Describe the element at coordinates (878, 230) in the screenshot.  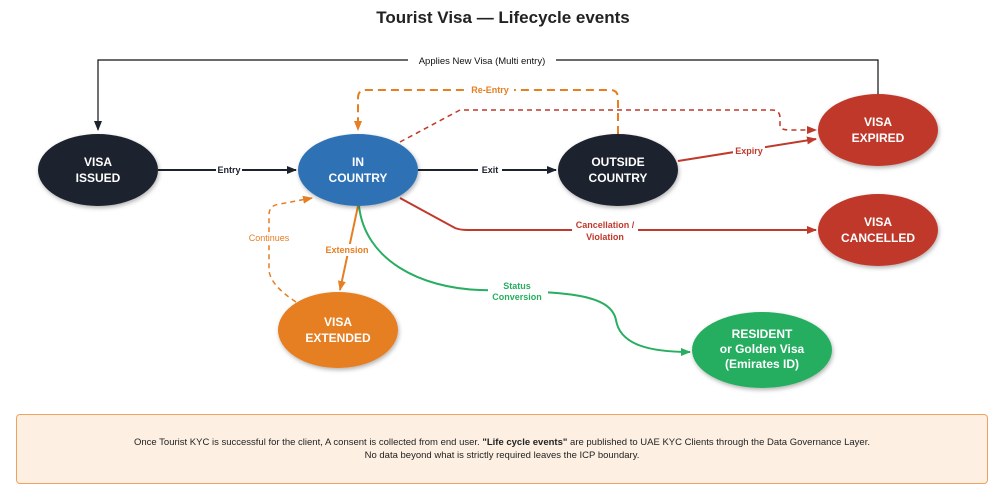
I see `node-visa-cancelled: VISA CANCELLED` at that location.